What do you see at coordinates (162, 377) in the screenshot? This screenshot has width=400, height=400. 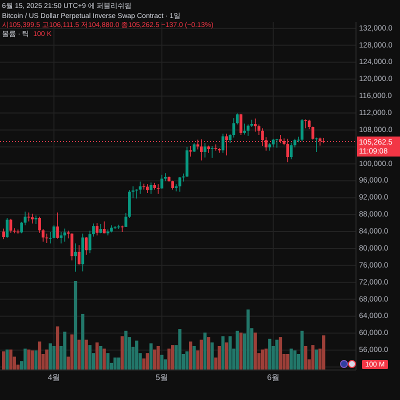 I see `x-tick-label: 5월` at bounding box center [162, 377].